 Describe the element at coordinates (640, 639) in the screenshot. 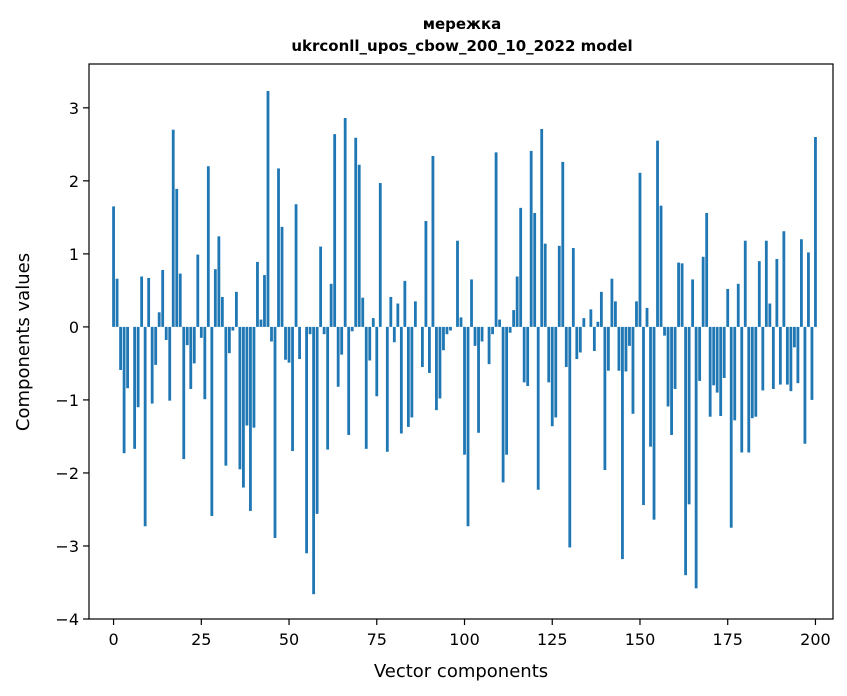

I see `x-tick-label: 150` at that location.